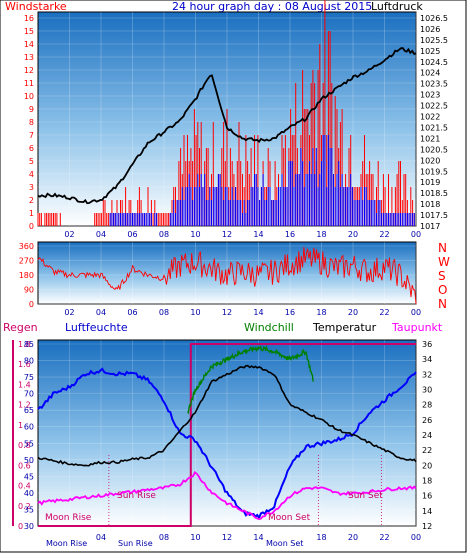  What do you see at coordinates (31, 200) in the screenshot?
I see `top-left-tick-label: 2` at bounding box center [31, 200].